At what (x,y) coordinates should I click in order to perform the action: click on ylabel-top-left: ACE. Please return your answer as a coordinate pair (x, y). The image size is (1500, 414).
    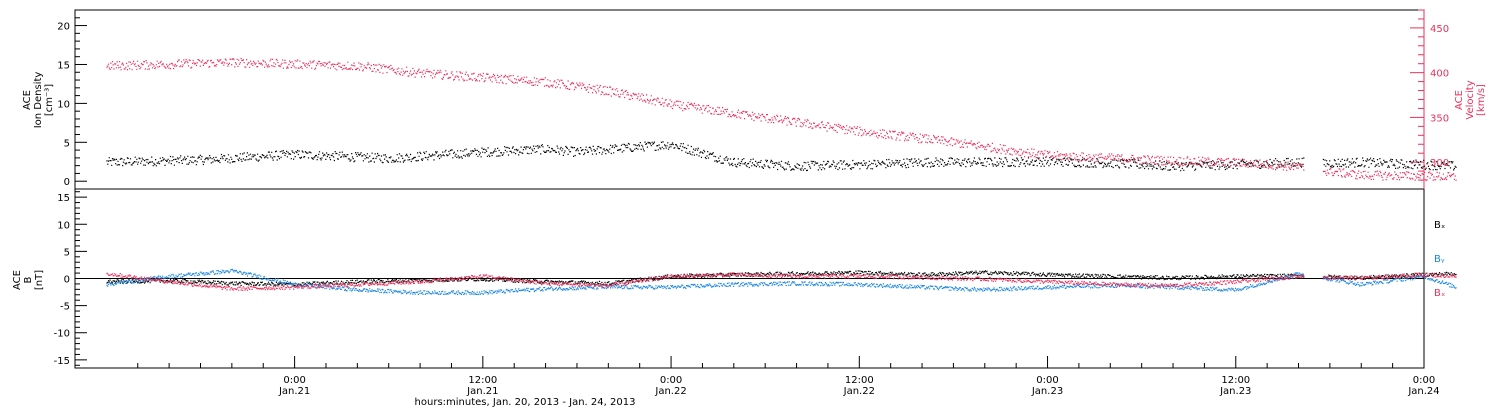
    Looking at the image, I should click on (27, 100).